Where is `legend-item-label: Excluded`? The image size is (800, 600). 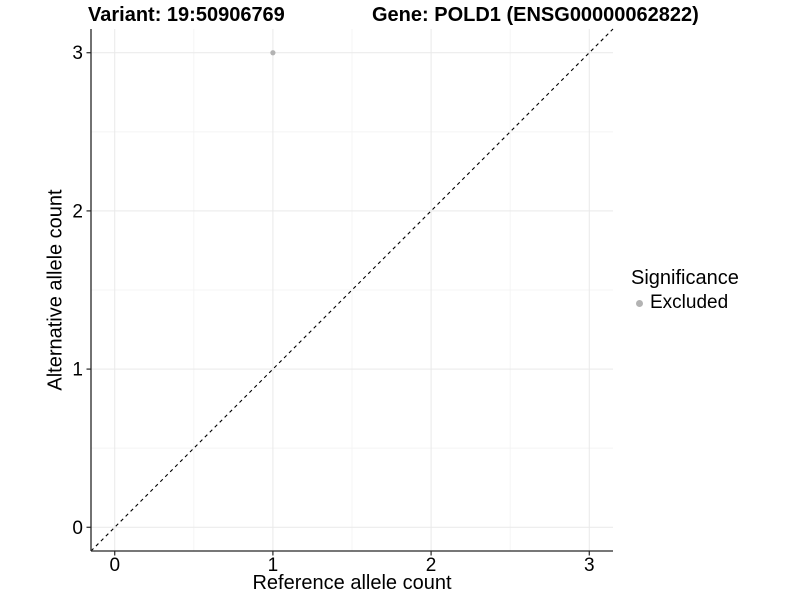 legend-item-label: Excluded is located at coordinates (689, 302).